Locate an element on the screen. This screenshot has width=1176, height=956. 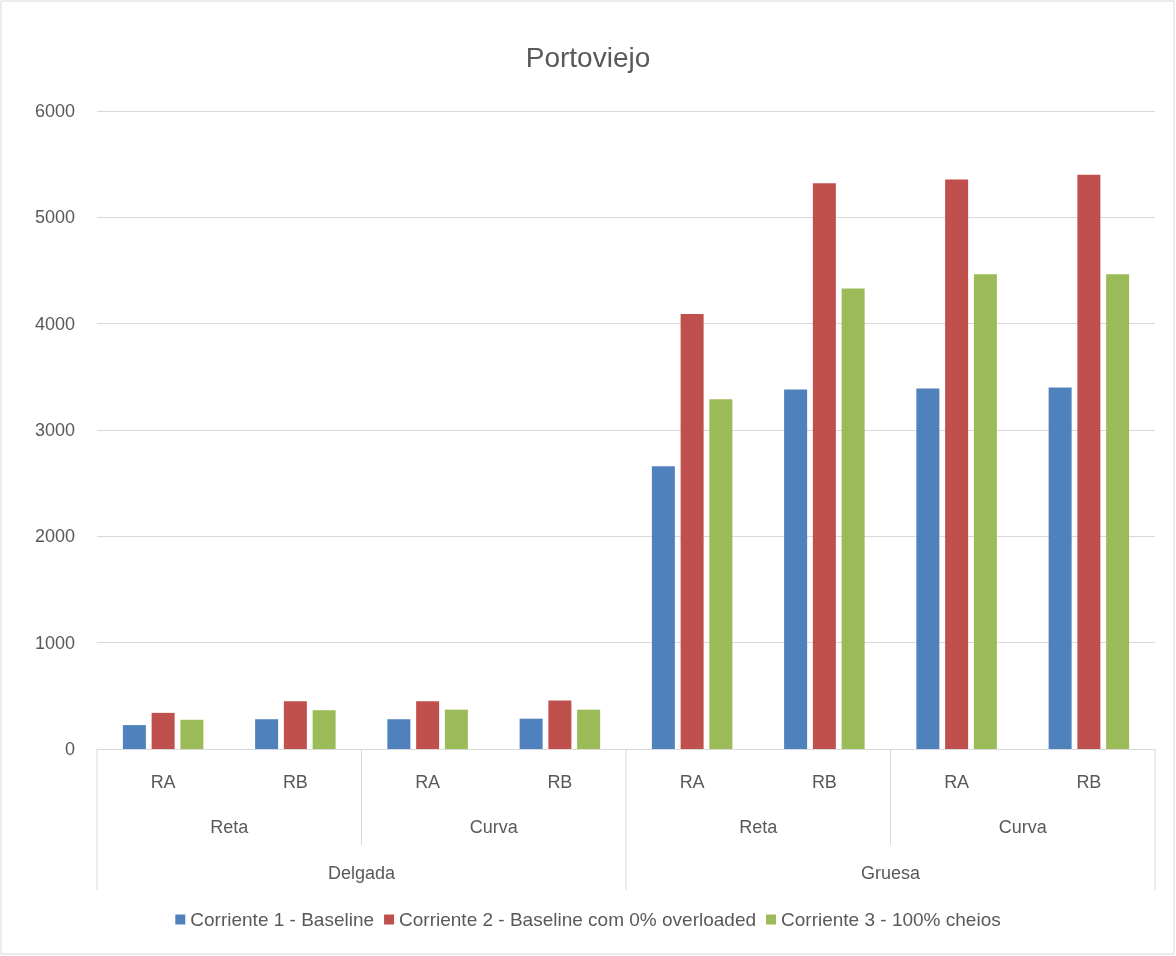
y-tick-label: 1000 is located at coordinates (54, 642).